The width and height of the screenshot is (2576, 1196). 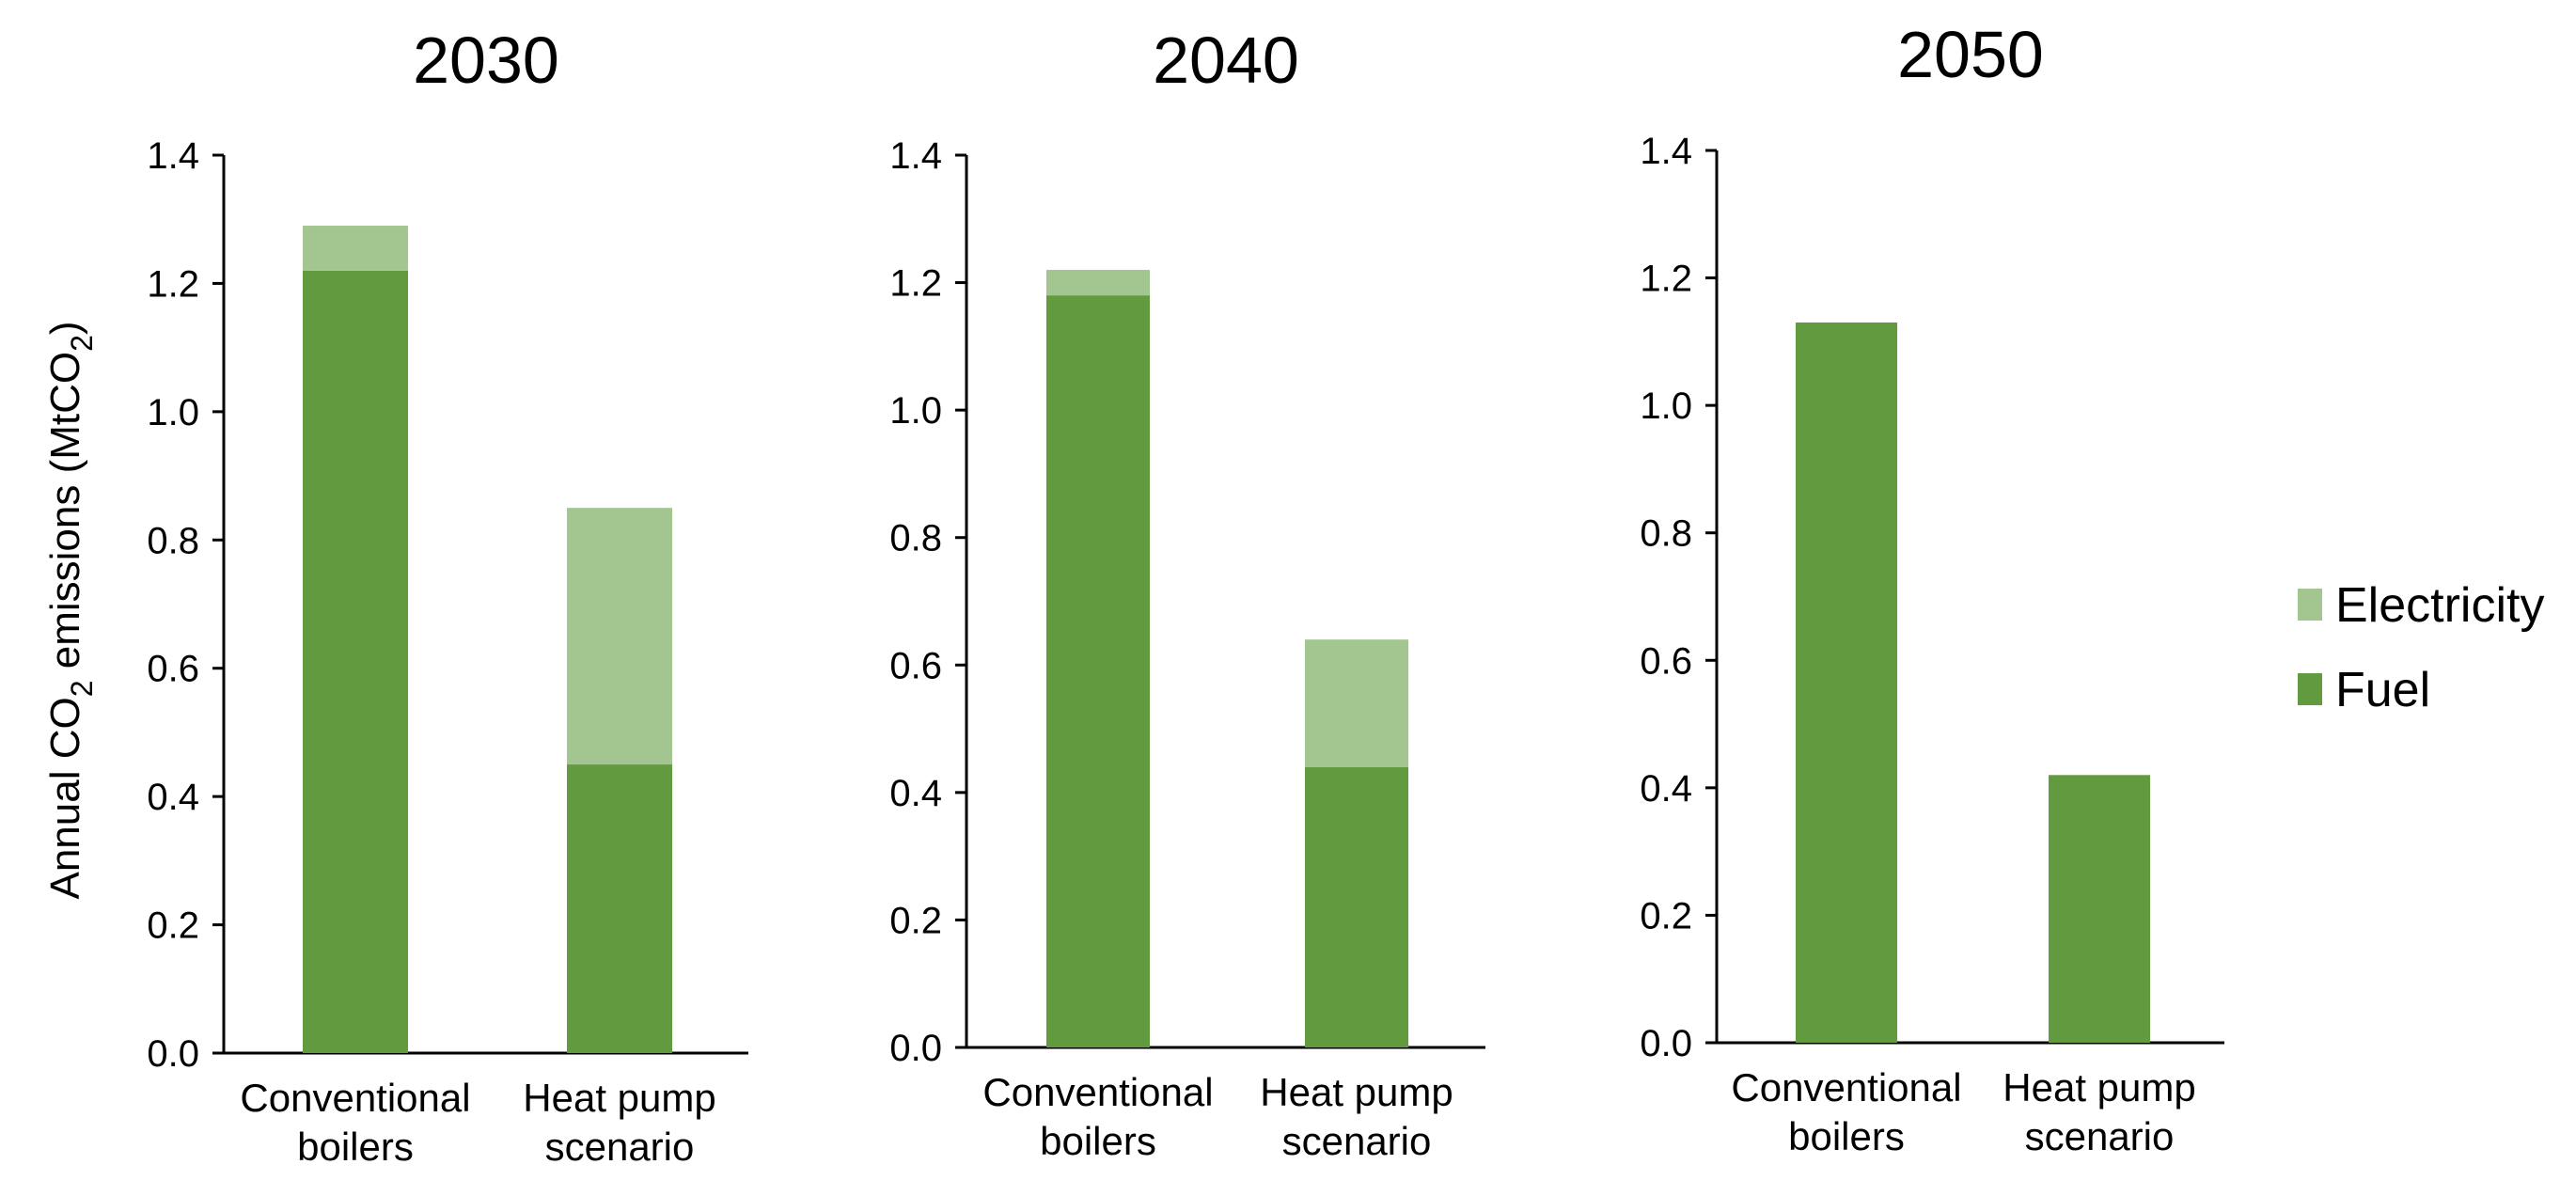 What do you see at coordinates (1226, 60) in the screenshot?
I see `chart-title: 2040` at bounding box center [1226, 60].